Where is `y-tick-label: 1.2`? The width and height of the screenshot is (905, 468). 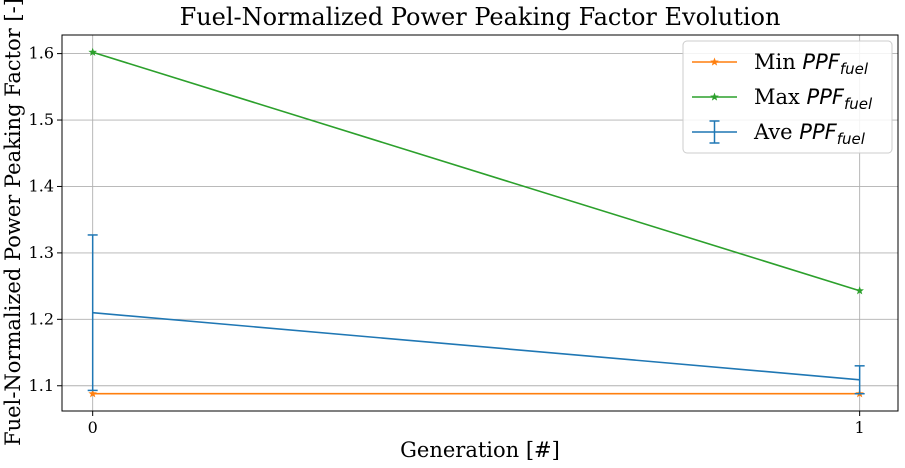
y-tick-label: 1.2 is located at coordinates (41, 318).